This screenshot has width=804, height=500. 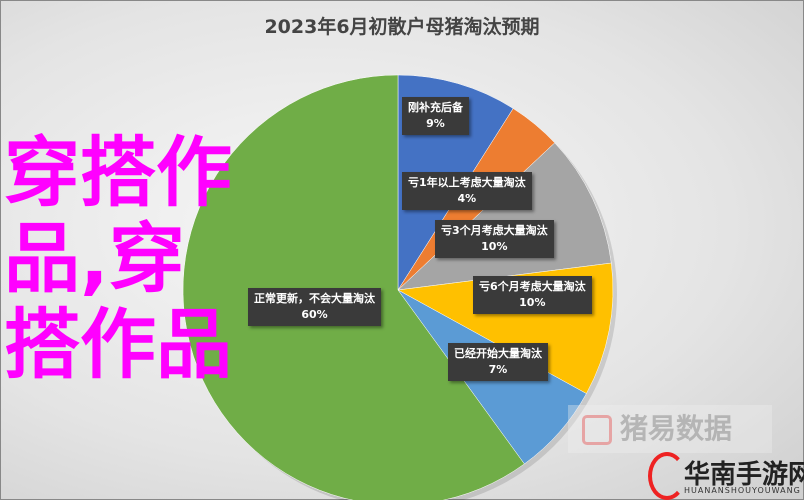 What do you see at coordinates (670, 429) in the screenshot?
I see `source-watermark: 猪易数据` at bounding box center [670, 429].